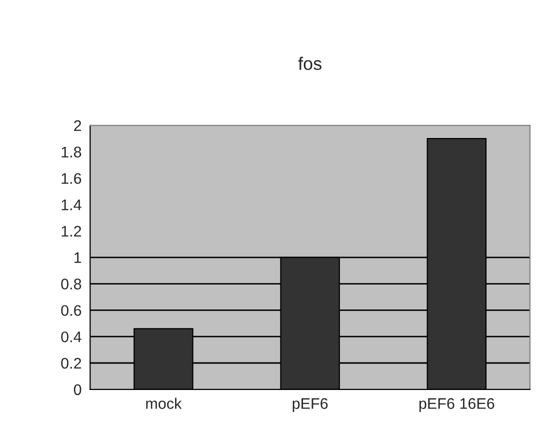 The width and height of the screenshot is (543, 440). Describe the element at coordinates (456, 405) in the screenshot. I see `x-tick-label: pEF6 16E6` at that location.